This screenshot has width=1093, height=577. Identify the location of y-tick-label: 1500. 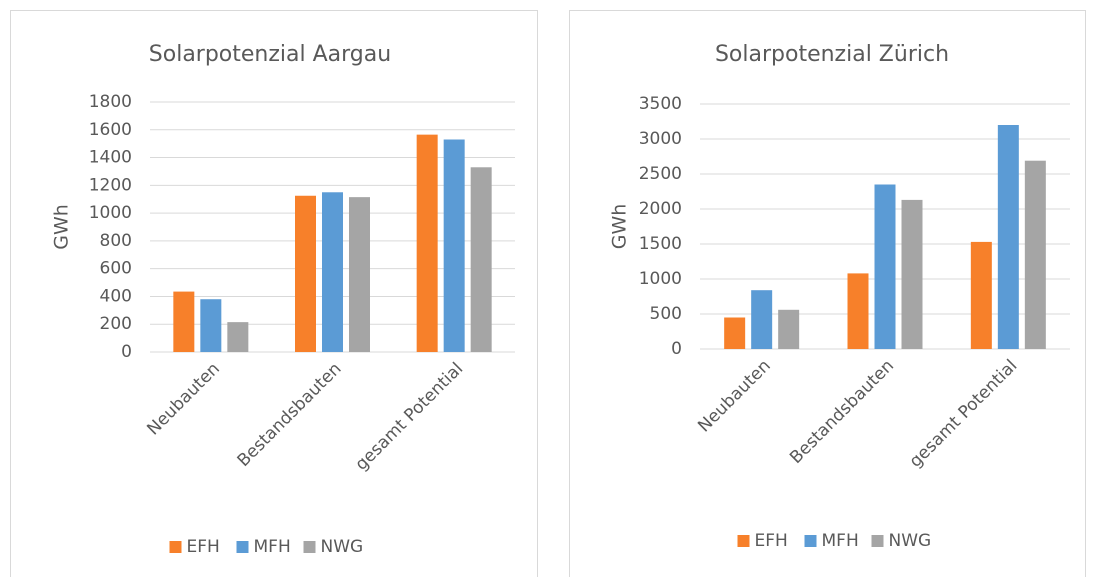
(660, 244).